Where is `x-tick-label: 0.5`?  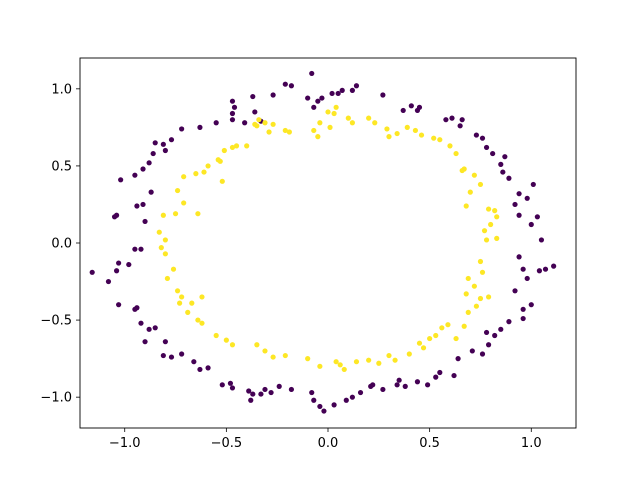
x-tick-label: 0.5 is located at coordinates (429, 443).